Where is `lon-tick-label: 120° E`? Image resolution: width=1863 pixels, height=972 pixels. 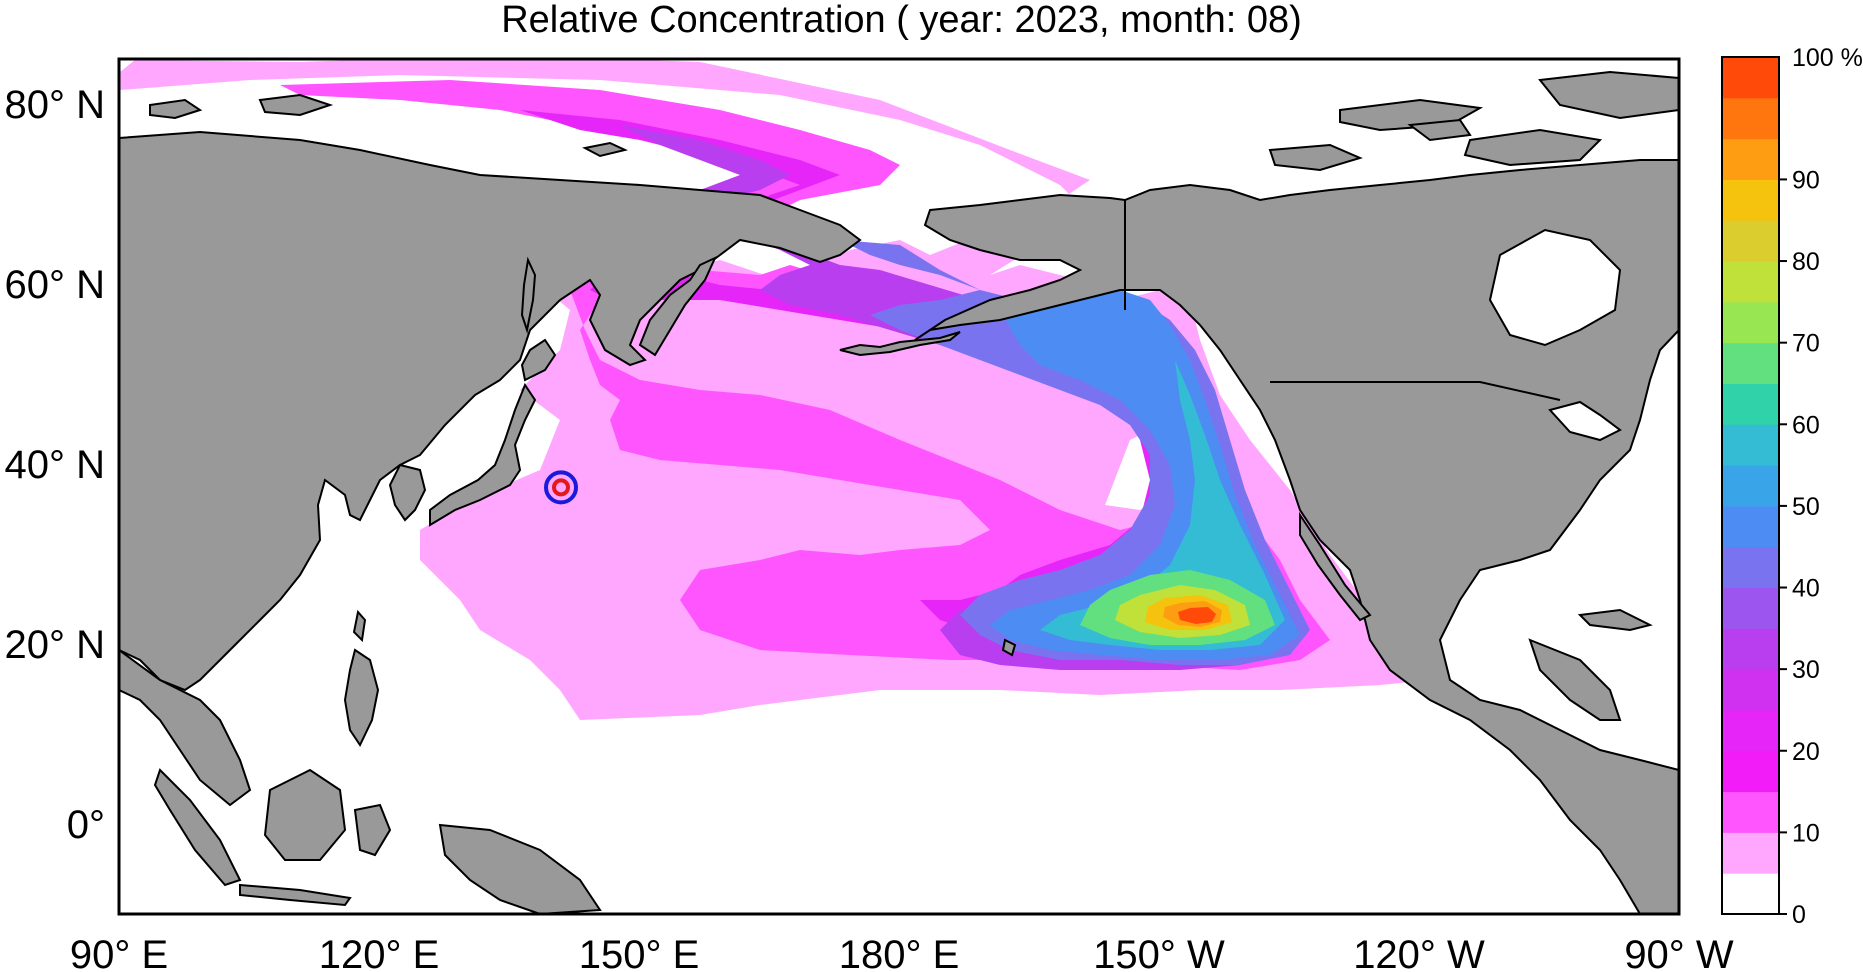 lon-tick-label: 120° E is located at coordinates (379, 952).